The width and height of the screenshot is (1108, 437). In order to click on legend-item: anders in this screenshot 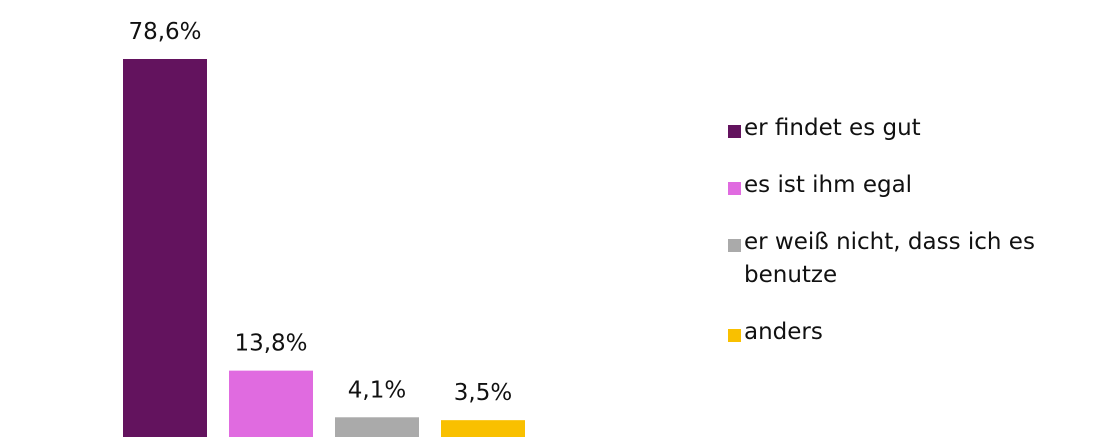, I will do `click(913, 332)`.